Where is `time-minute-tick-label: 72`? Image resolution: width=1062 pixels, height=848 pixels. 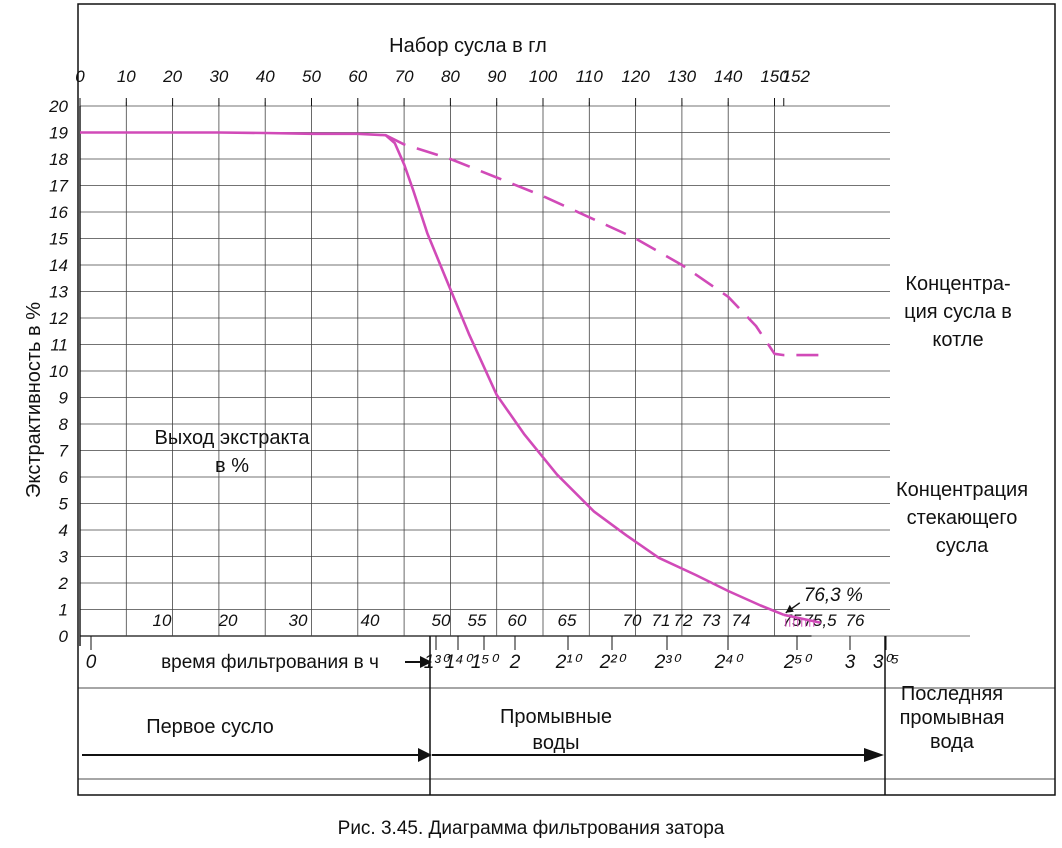 time-minute-tick-label: 72 is located at coordinates (683, 620).